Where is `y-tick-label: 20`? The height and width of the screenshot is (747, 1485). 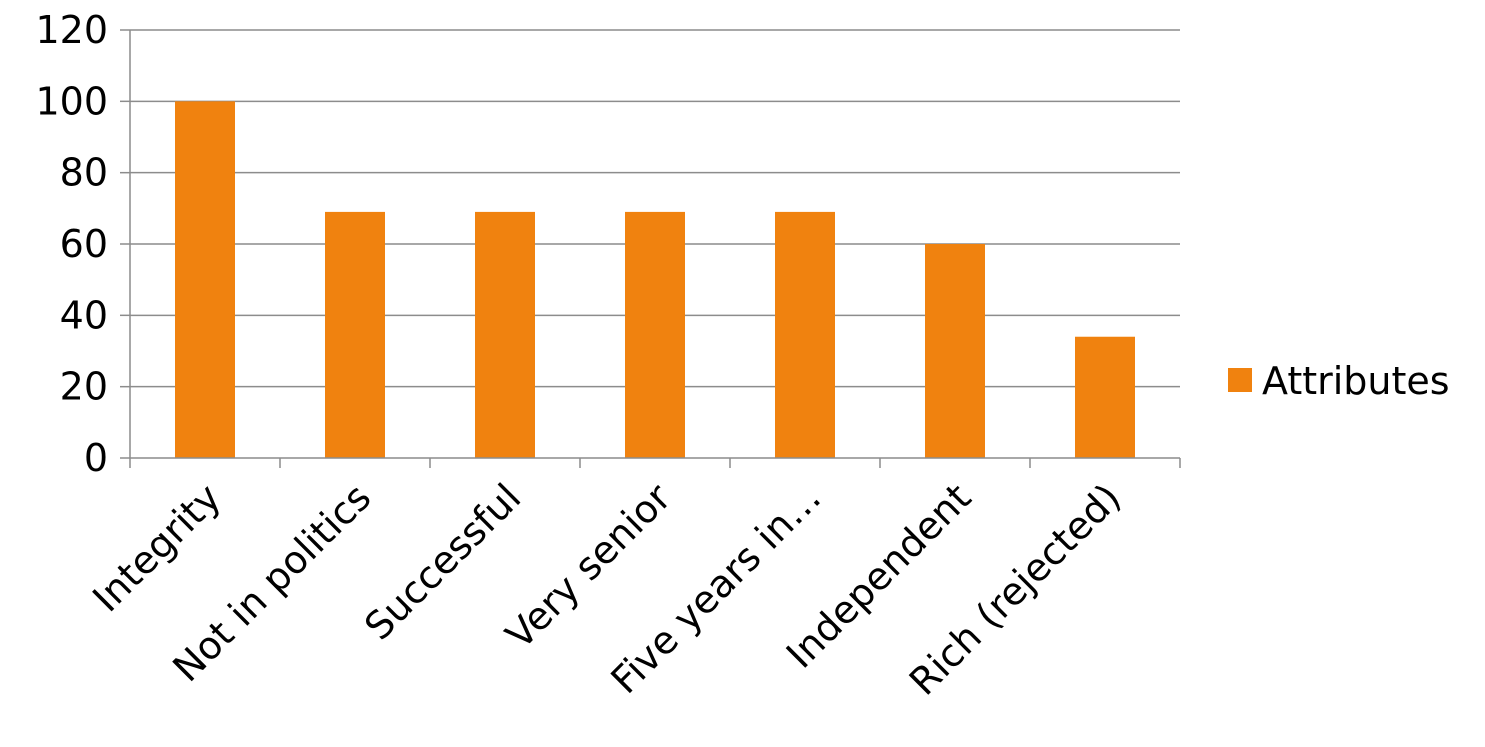 y-tick-label: 20 is located at coordinates (84, 387).